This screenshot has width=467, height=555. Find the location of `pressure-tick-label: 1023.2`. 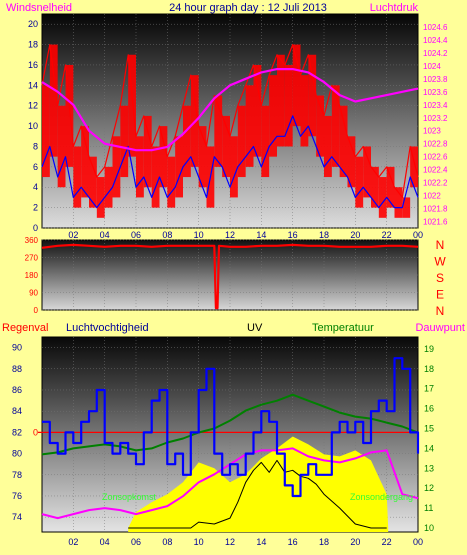

pressure-tick-label: 1023.2 is located at coordinates (435, 118).